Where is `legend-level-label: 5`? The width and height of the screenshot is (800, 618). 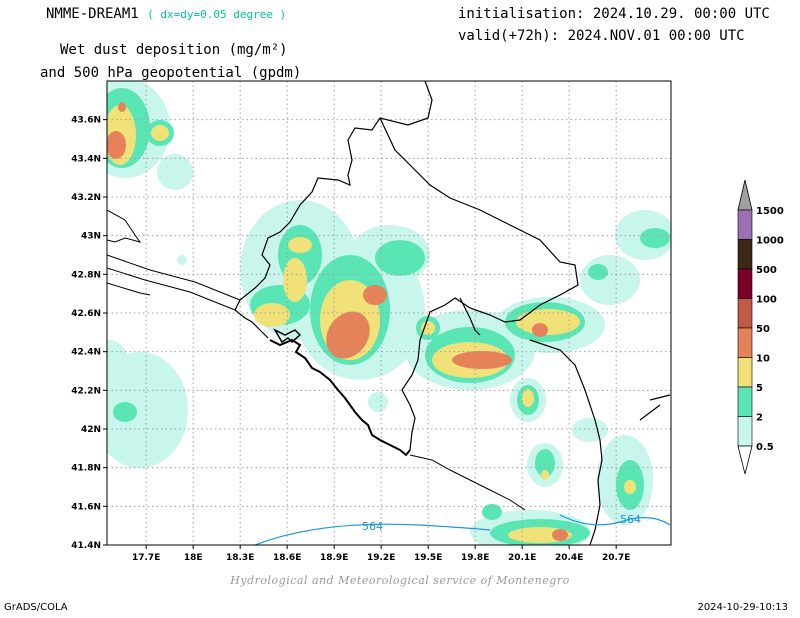 legend-level-label: 5 is located at coordinates (759, 388).